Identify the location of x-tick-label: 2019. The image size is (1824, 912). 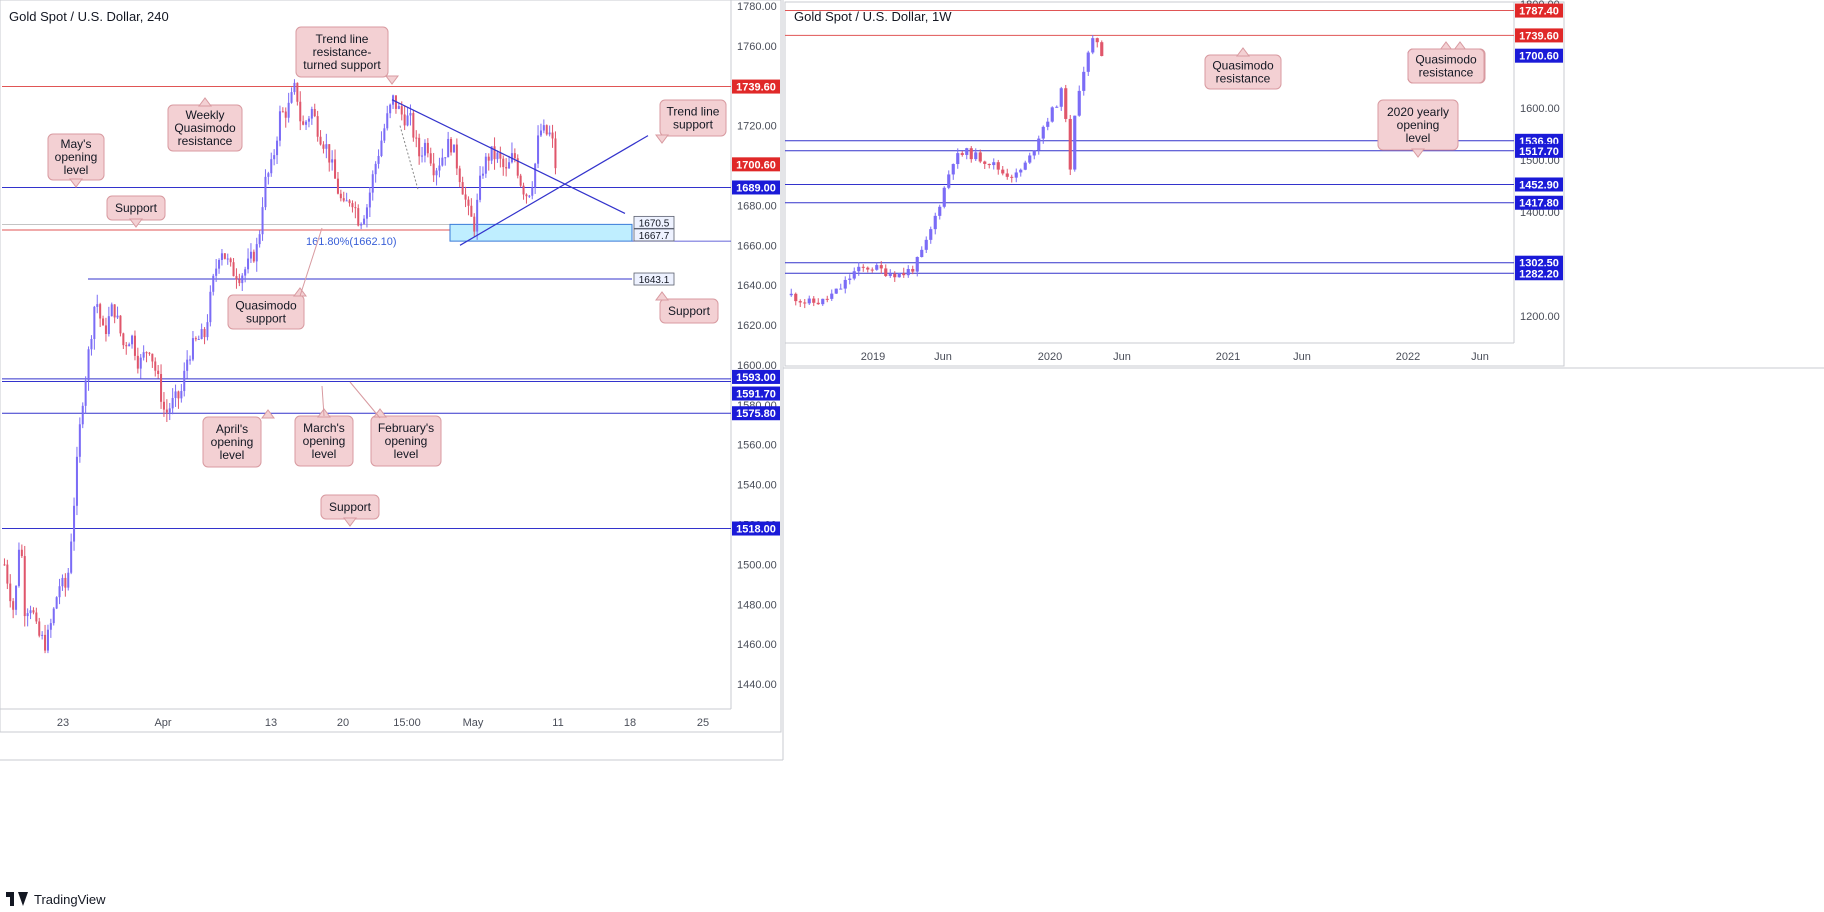
(873, 357).